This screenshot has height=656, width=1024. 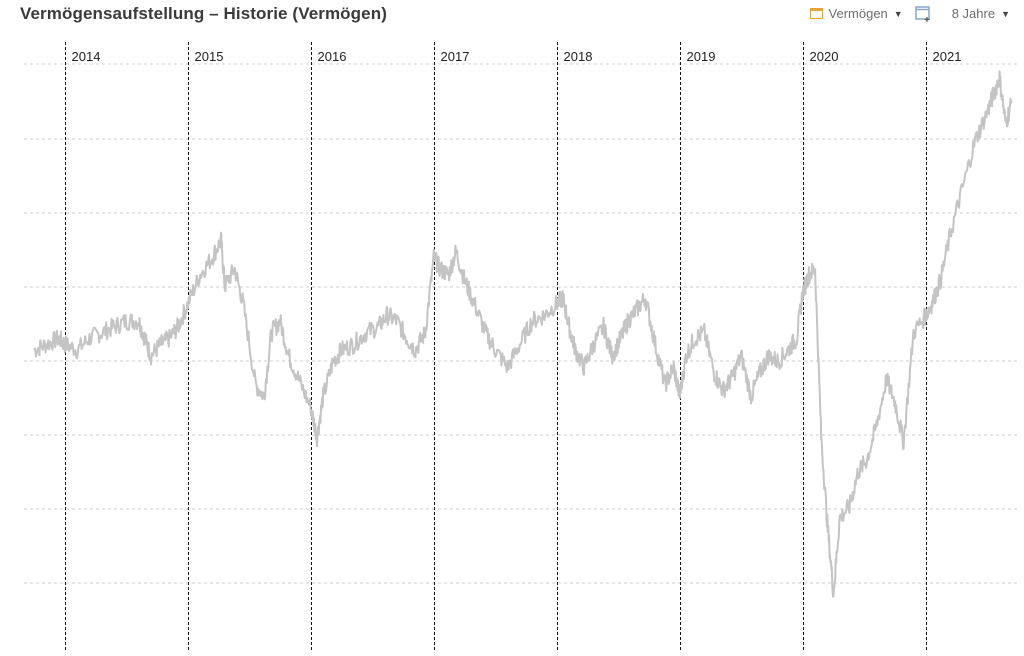 I want to click on year-label: 2021, so click(x=947, y=56).